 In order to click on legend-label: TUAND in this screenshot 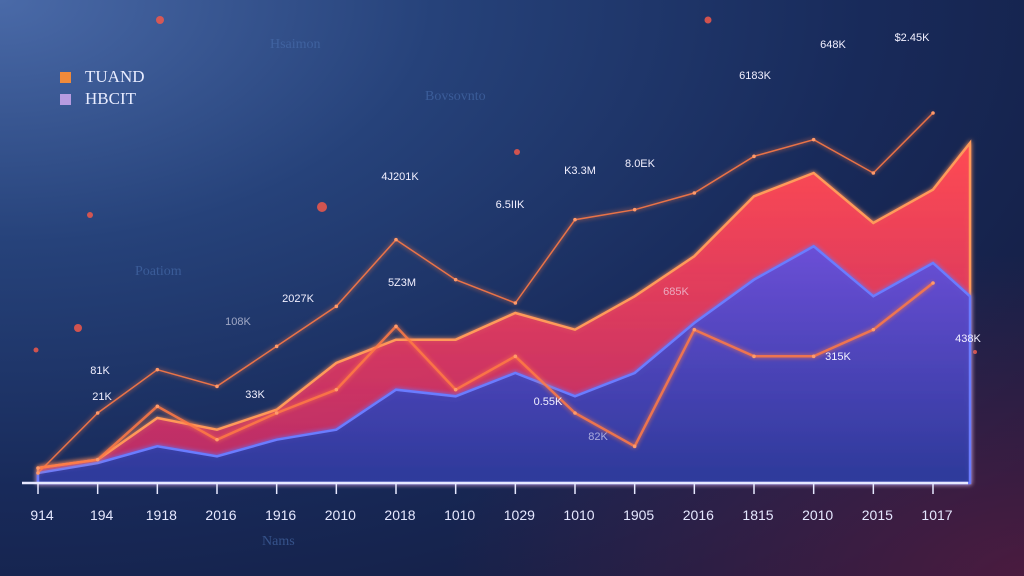, I will do `click(115, 76)`.